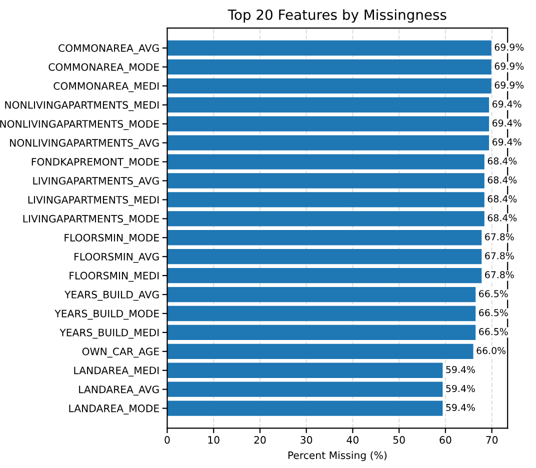  What do you see at coordinates (491, 350) in the screenshot?
I see `data-label: 66.0%` at bounding box center [491, 350].